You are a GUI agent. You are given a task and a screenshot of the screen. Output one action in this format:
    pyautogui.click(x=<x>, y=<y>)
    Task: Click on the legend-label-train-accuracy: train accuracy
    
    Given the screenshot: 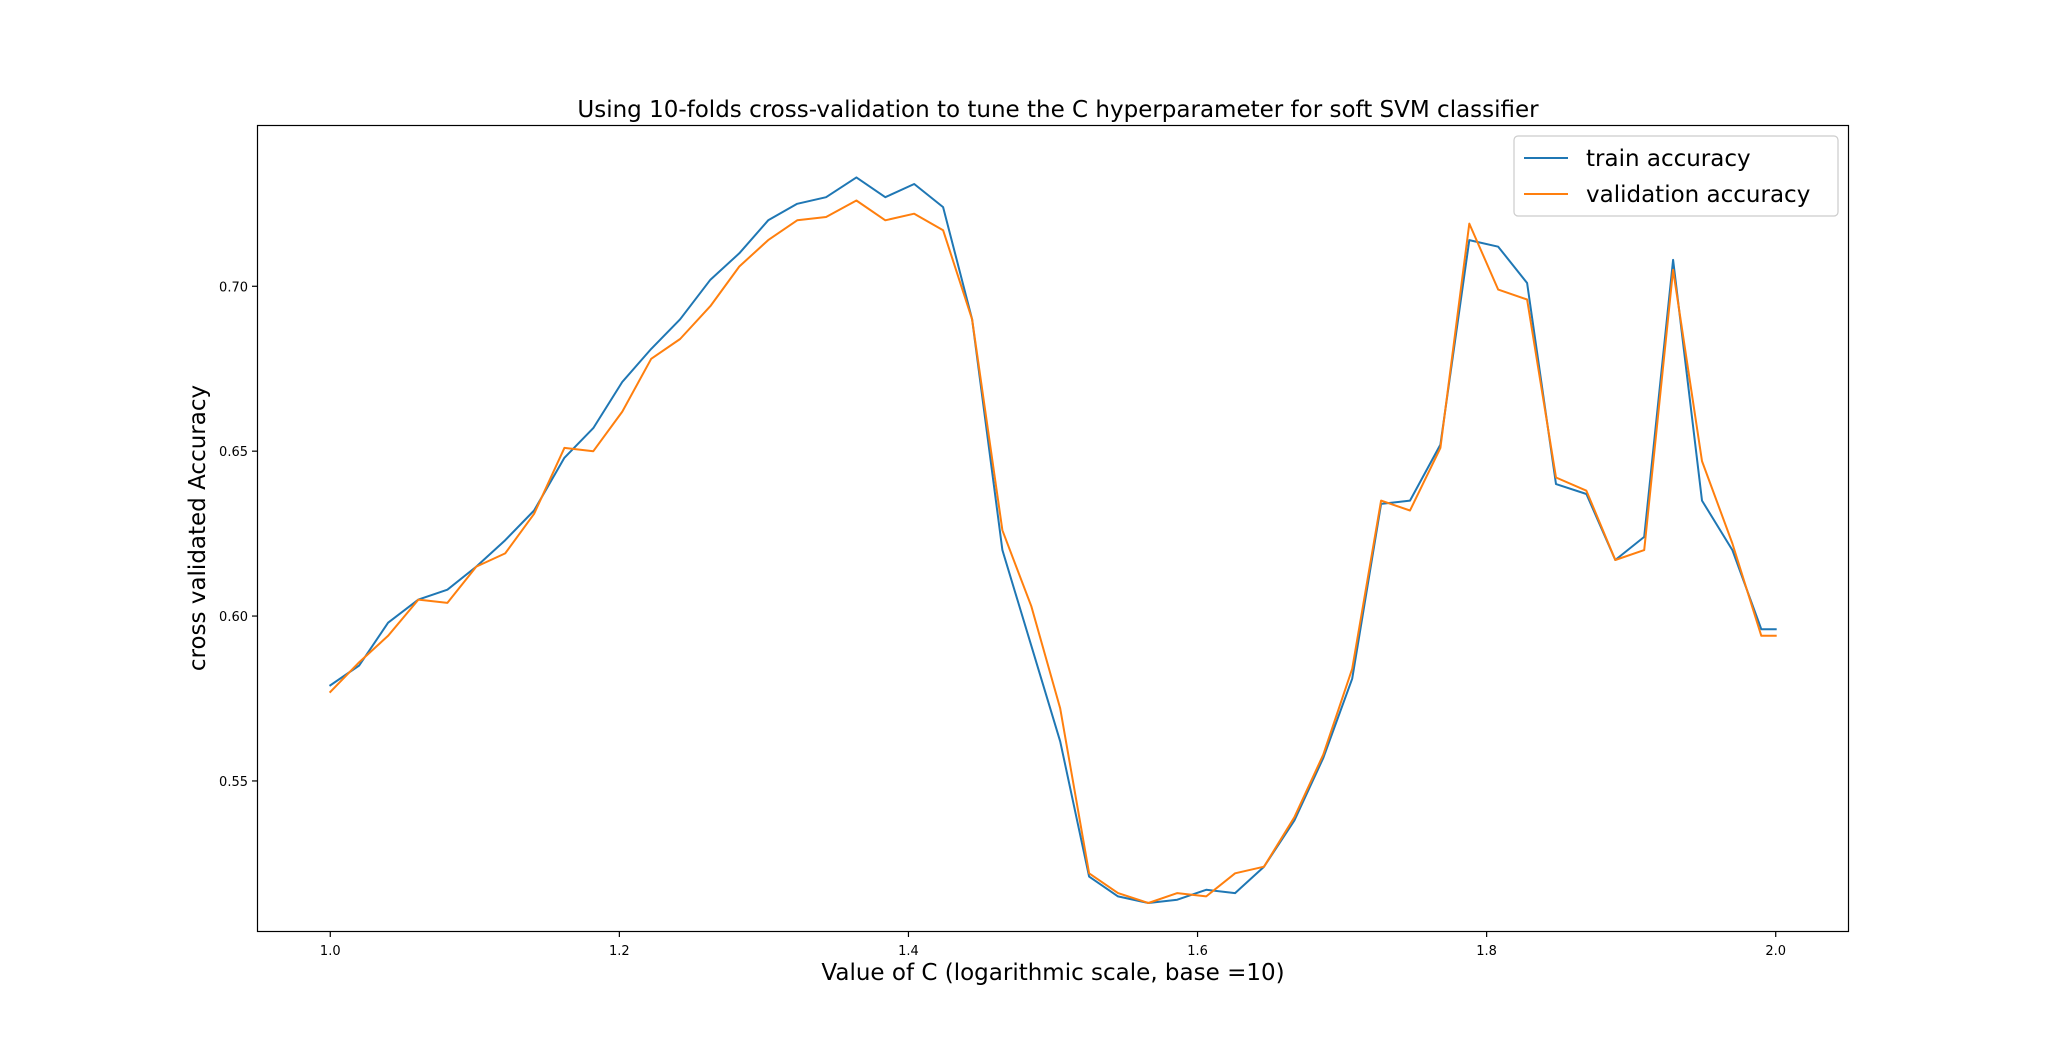 What is the action you would take?
    pyautogui.click(x=1668, y=159)
    